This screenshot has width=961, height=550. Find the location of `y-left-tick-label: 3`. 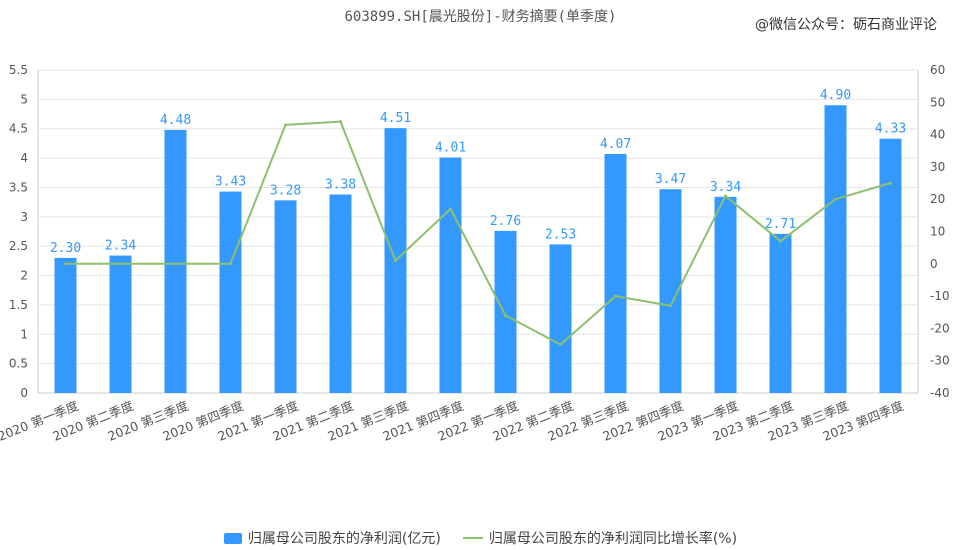

y-left-tick-label: 3 is located at coordinates (24, 217).